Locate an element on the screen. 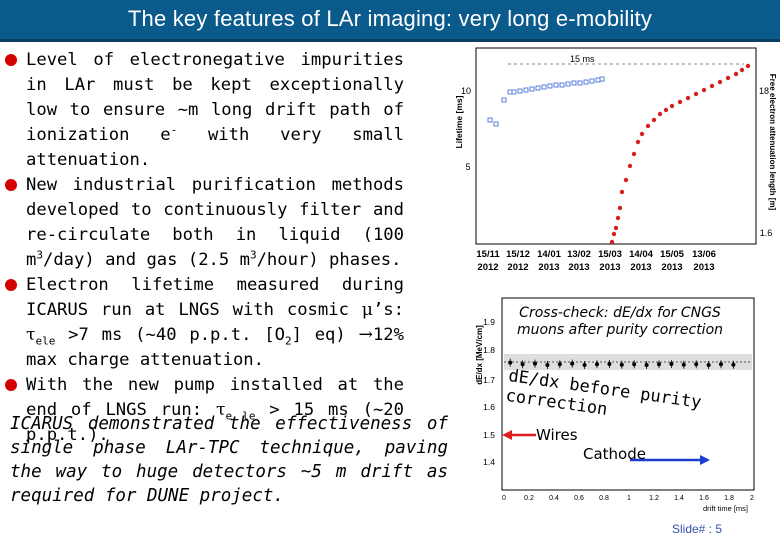 This screenshot has height=540, width=780. dedx-points is located at coordinates (622, 363).